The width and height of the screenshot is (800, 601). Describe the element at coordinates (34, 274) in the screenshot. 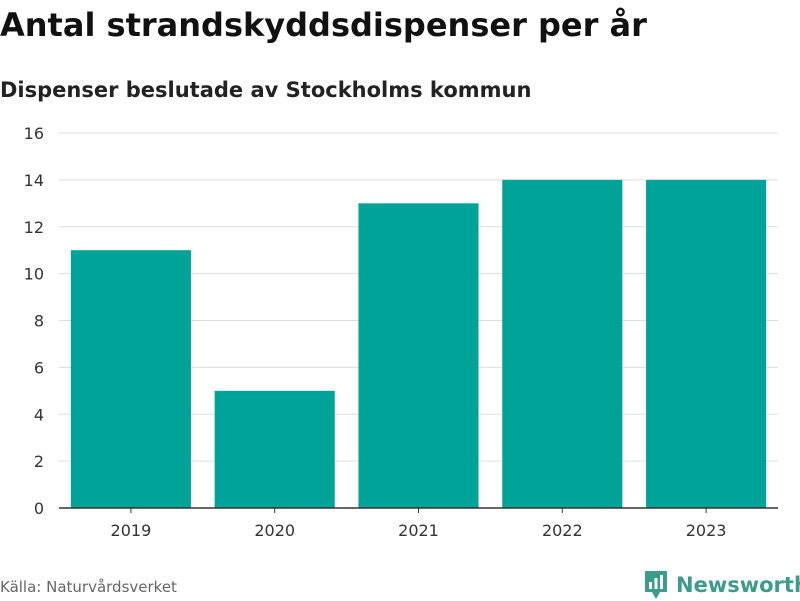

I see `y-tick-label: 10` at that location.